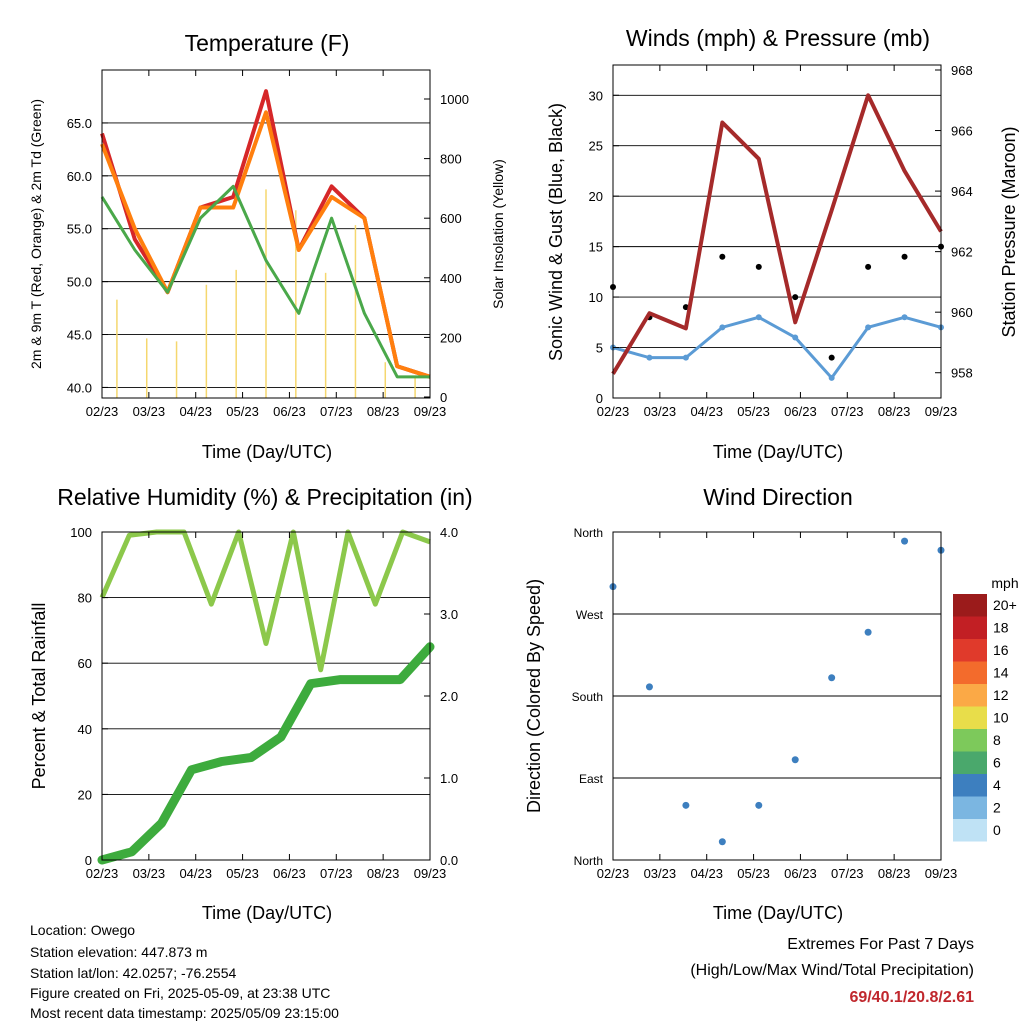 Image resolution: width=1024 pixels, height=1024 pixels. I want to click on speed-legend-label: 10, so click(1001, 718).